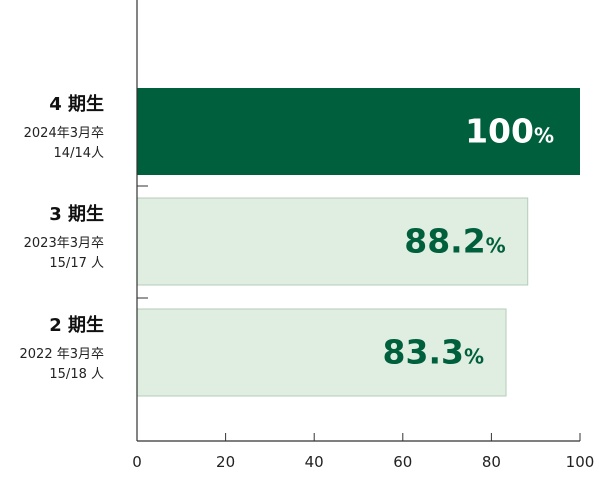 The height and width of the screenshot is (489, 599). What do you see at coordinates (76, 325) in the screenshot?
I see `category-name: 2 期生` at bounding box center [76, 325].